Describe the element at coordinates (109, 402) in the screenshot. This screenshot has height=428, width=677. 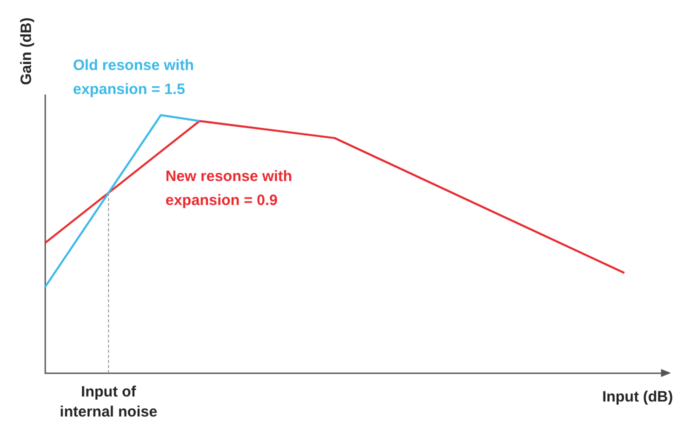
I see `text: Input of internal noise` at that location.